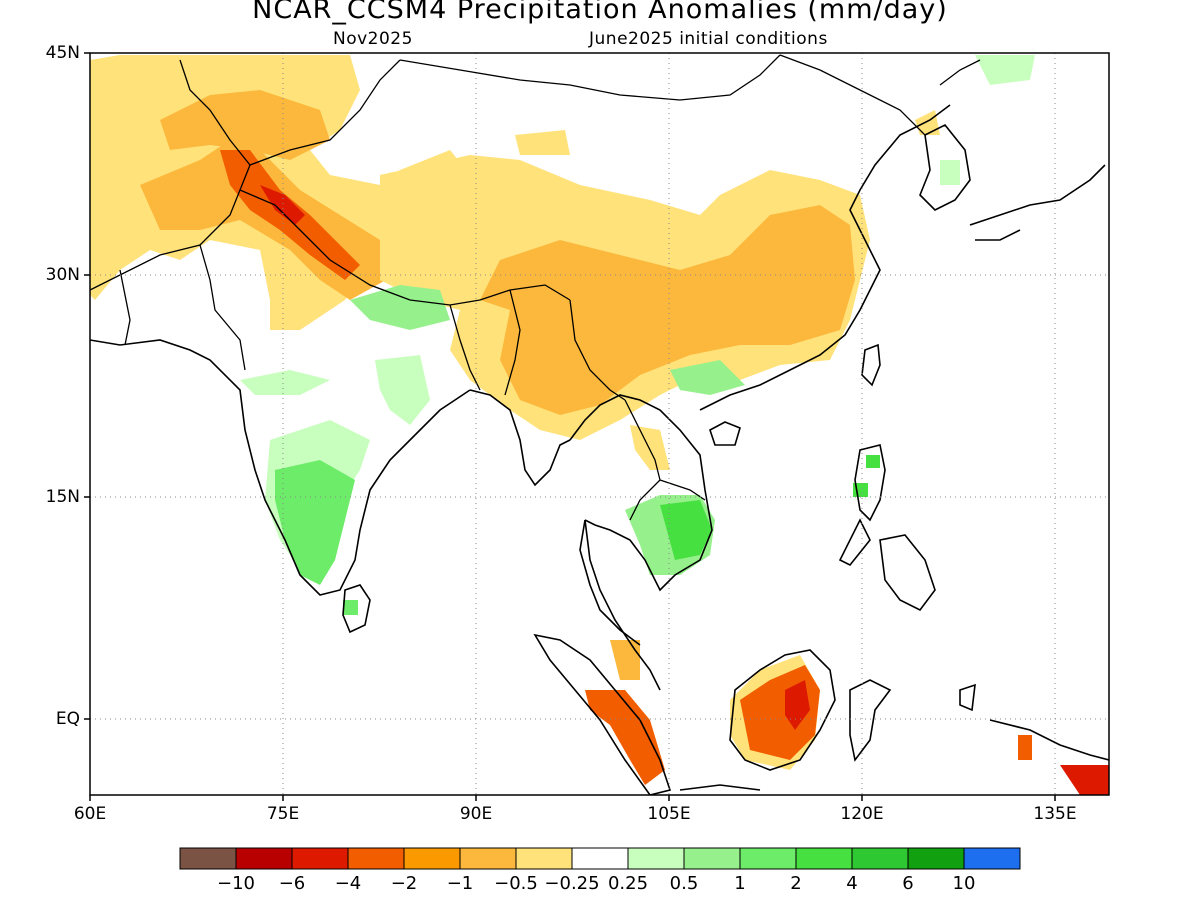  Describe the element at coordinates (1005, 70) in the screenshot. I see `anomaly-region-korea-green` at that location.